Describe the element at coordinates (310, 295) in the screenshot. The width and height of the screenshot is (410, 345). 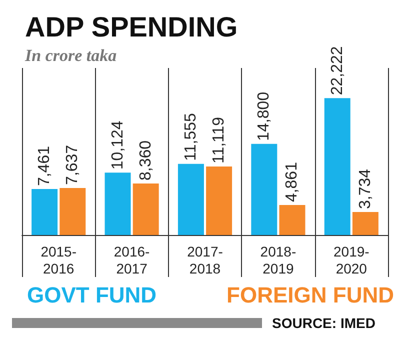
I see `text: FOREIGN FUND` at that location.